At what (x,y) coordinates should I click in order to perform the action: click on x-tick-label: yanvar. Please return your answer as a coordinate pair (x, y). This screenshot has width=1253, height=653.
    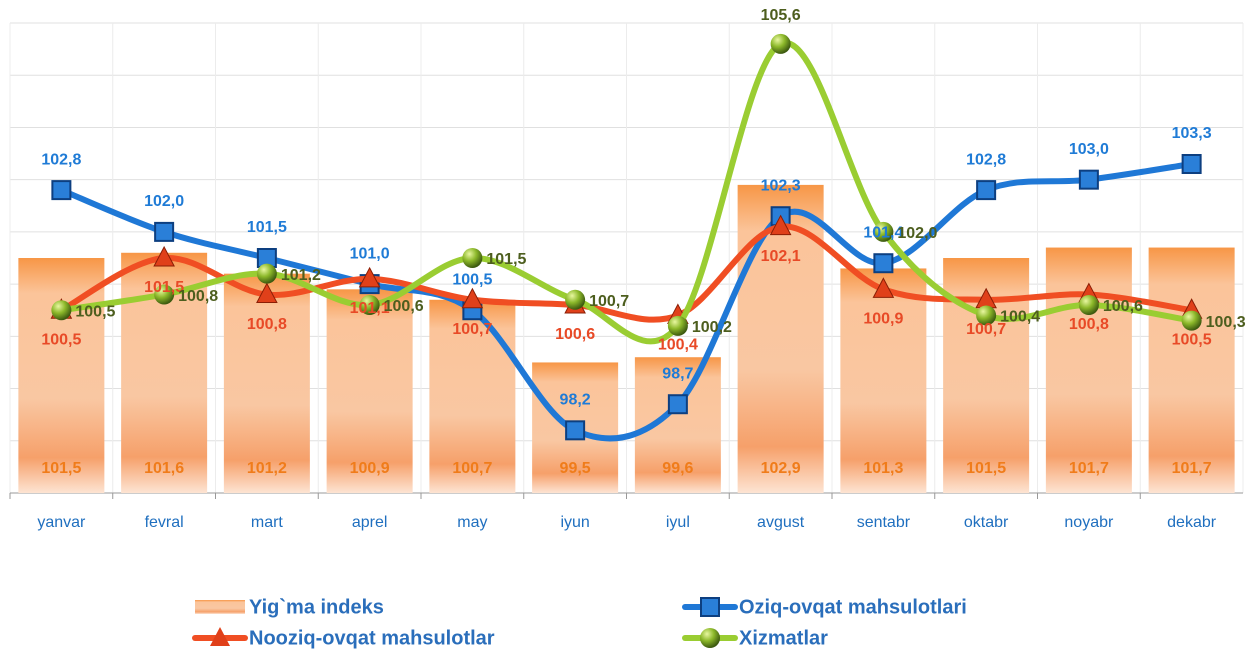
    Looking at the image, I should click on (61, 522).